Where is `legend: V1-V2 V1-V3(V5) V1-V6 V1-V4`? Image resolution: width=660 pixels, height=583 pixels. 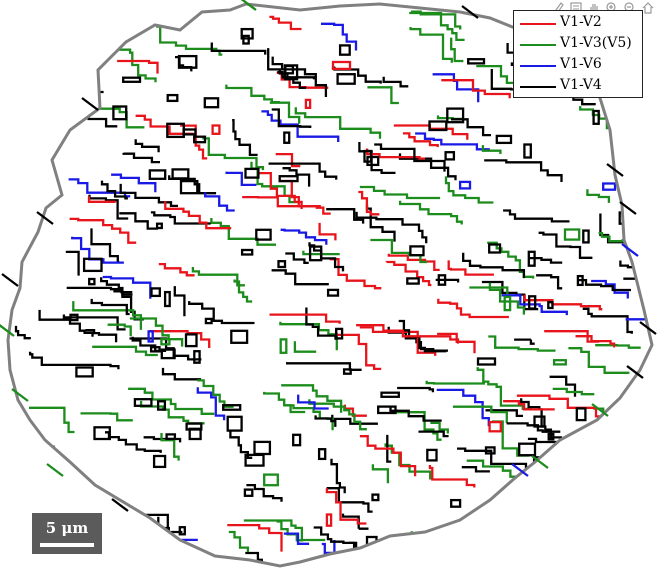 legend: V1-V2 V1-V3(V5) V1-V6 V1-V4 is located at coordinates (578, 54).